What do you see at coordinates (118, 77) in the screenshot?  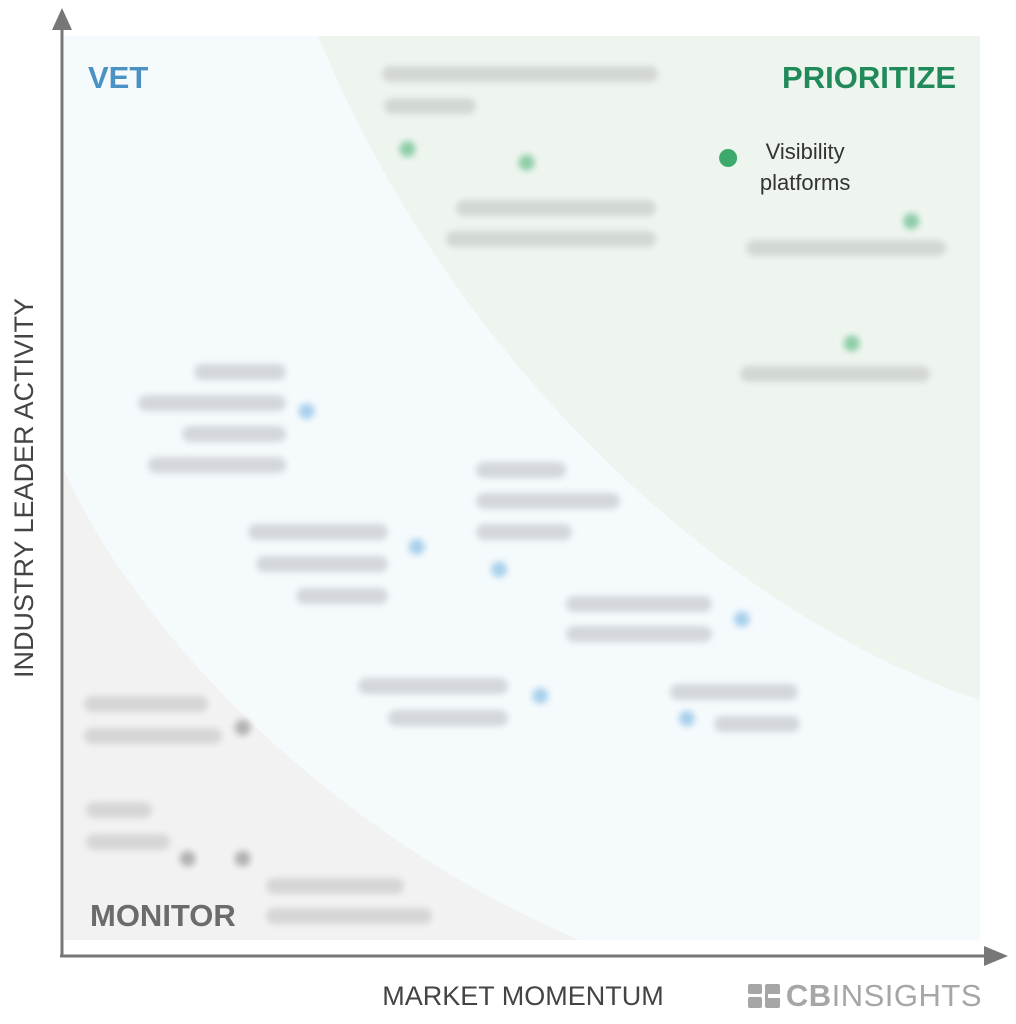 I see `quadrant-title-vet: VET` at bounding box center [118, 77].